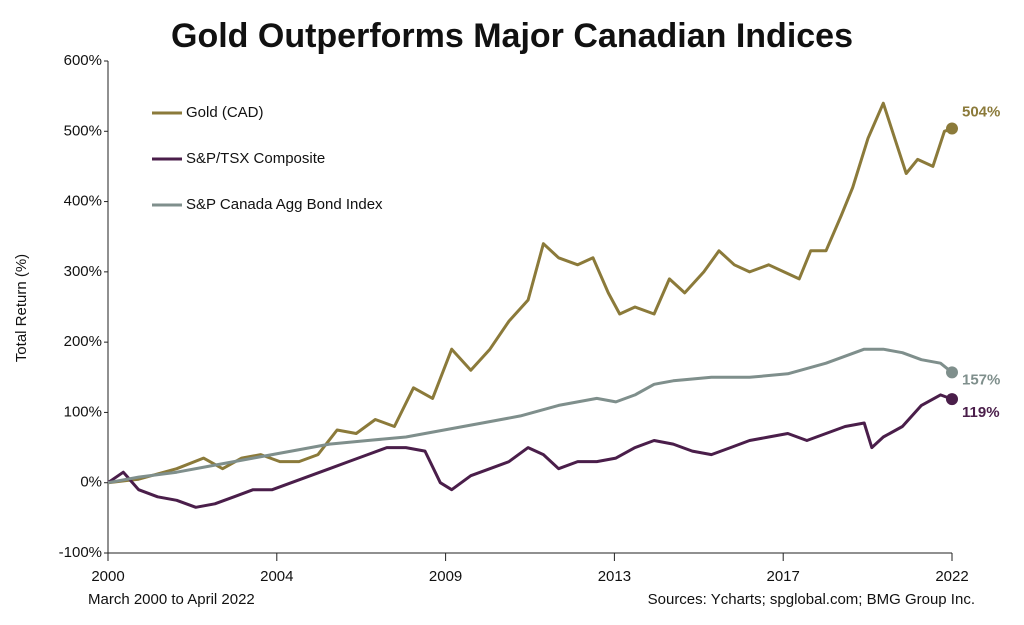 The width and height of the screenshot is (1024, 625). What do you see at coordinates (83, 60) in the screenshot?
I see `y-tick-label: 600%` at bounding box center [83, 60].